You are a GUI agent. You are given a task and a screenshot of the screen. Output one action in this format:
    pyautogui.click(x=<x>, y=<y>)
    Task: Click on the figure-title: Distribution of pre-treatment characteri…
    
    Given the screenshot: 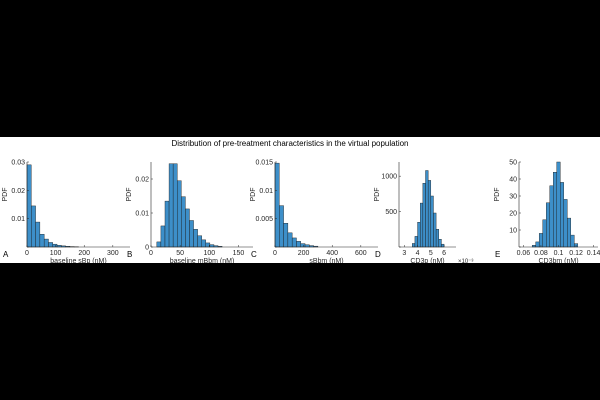 What is the action you would take?
    pyautogui.click(x=290, y=143)
    